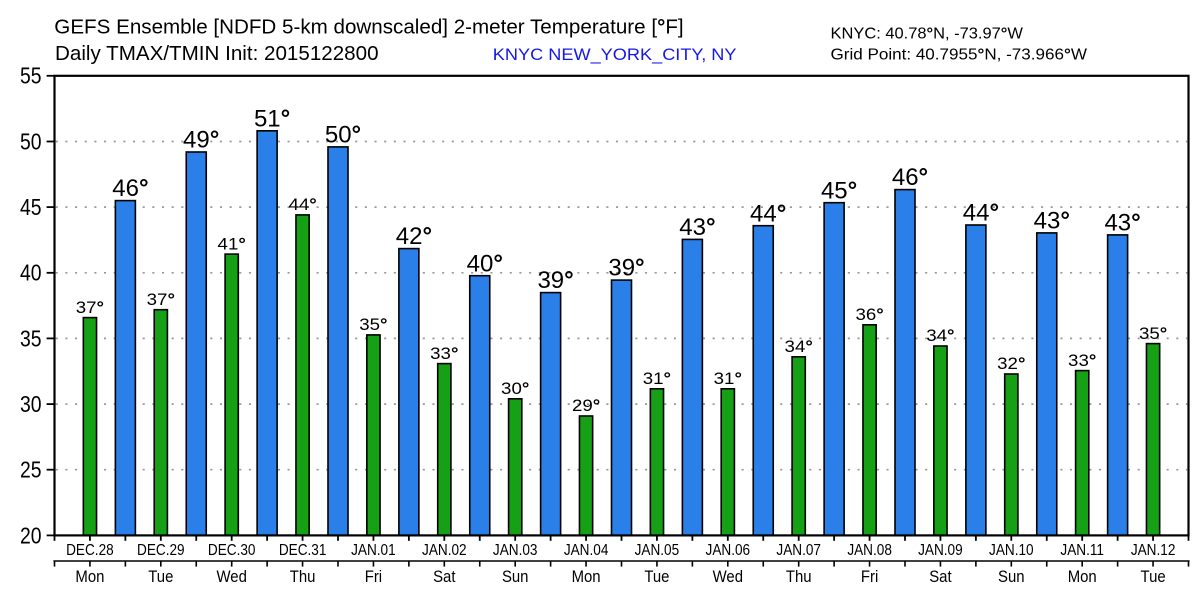 This screenshot has height=600, width=1200. Describe the element at coordinates (940, 550) in the screenshot. I see `svg-text: JAN.09` at that location.